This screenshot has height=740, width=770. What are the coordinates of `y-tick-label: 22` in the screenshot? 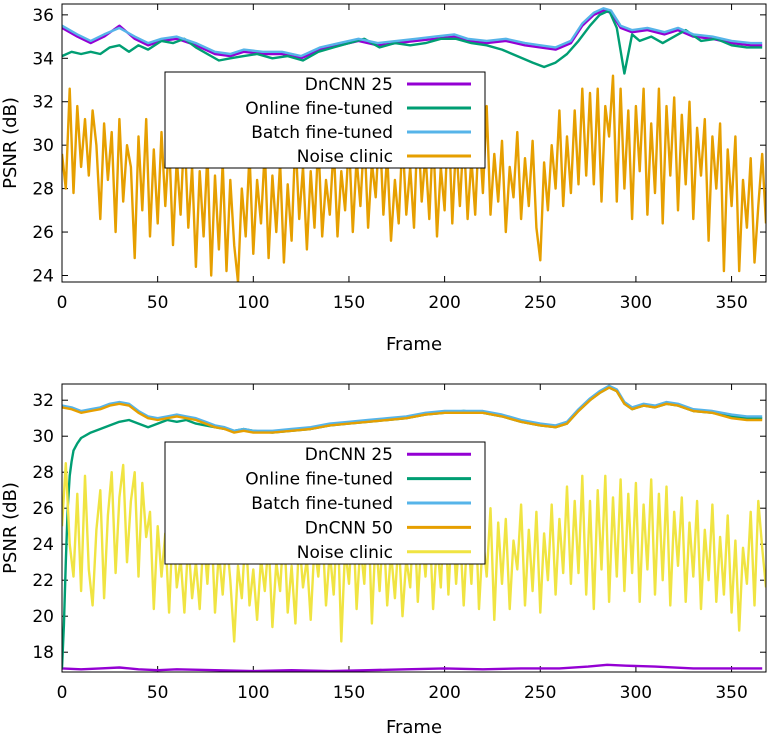 It's located at (43, 581).